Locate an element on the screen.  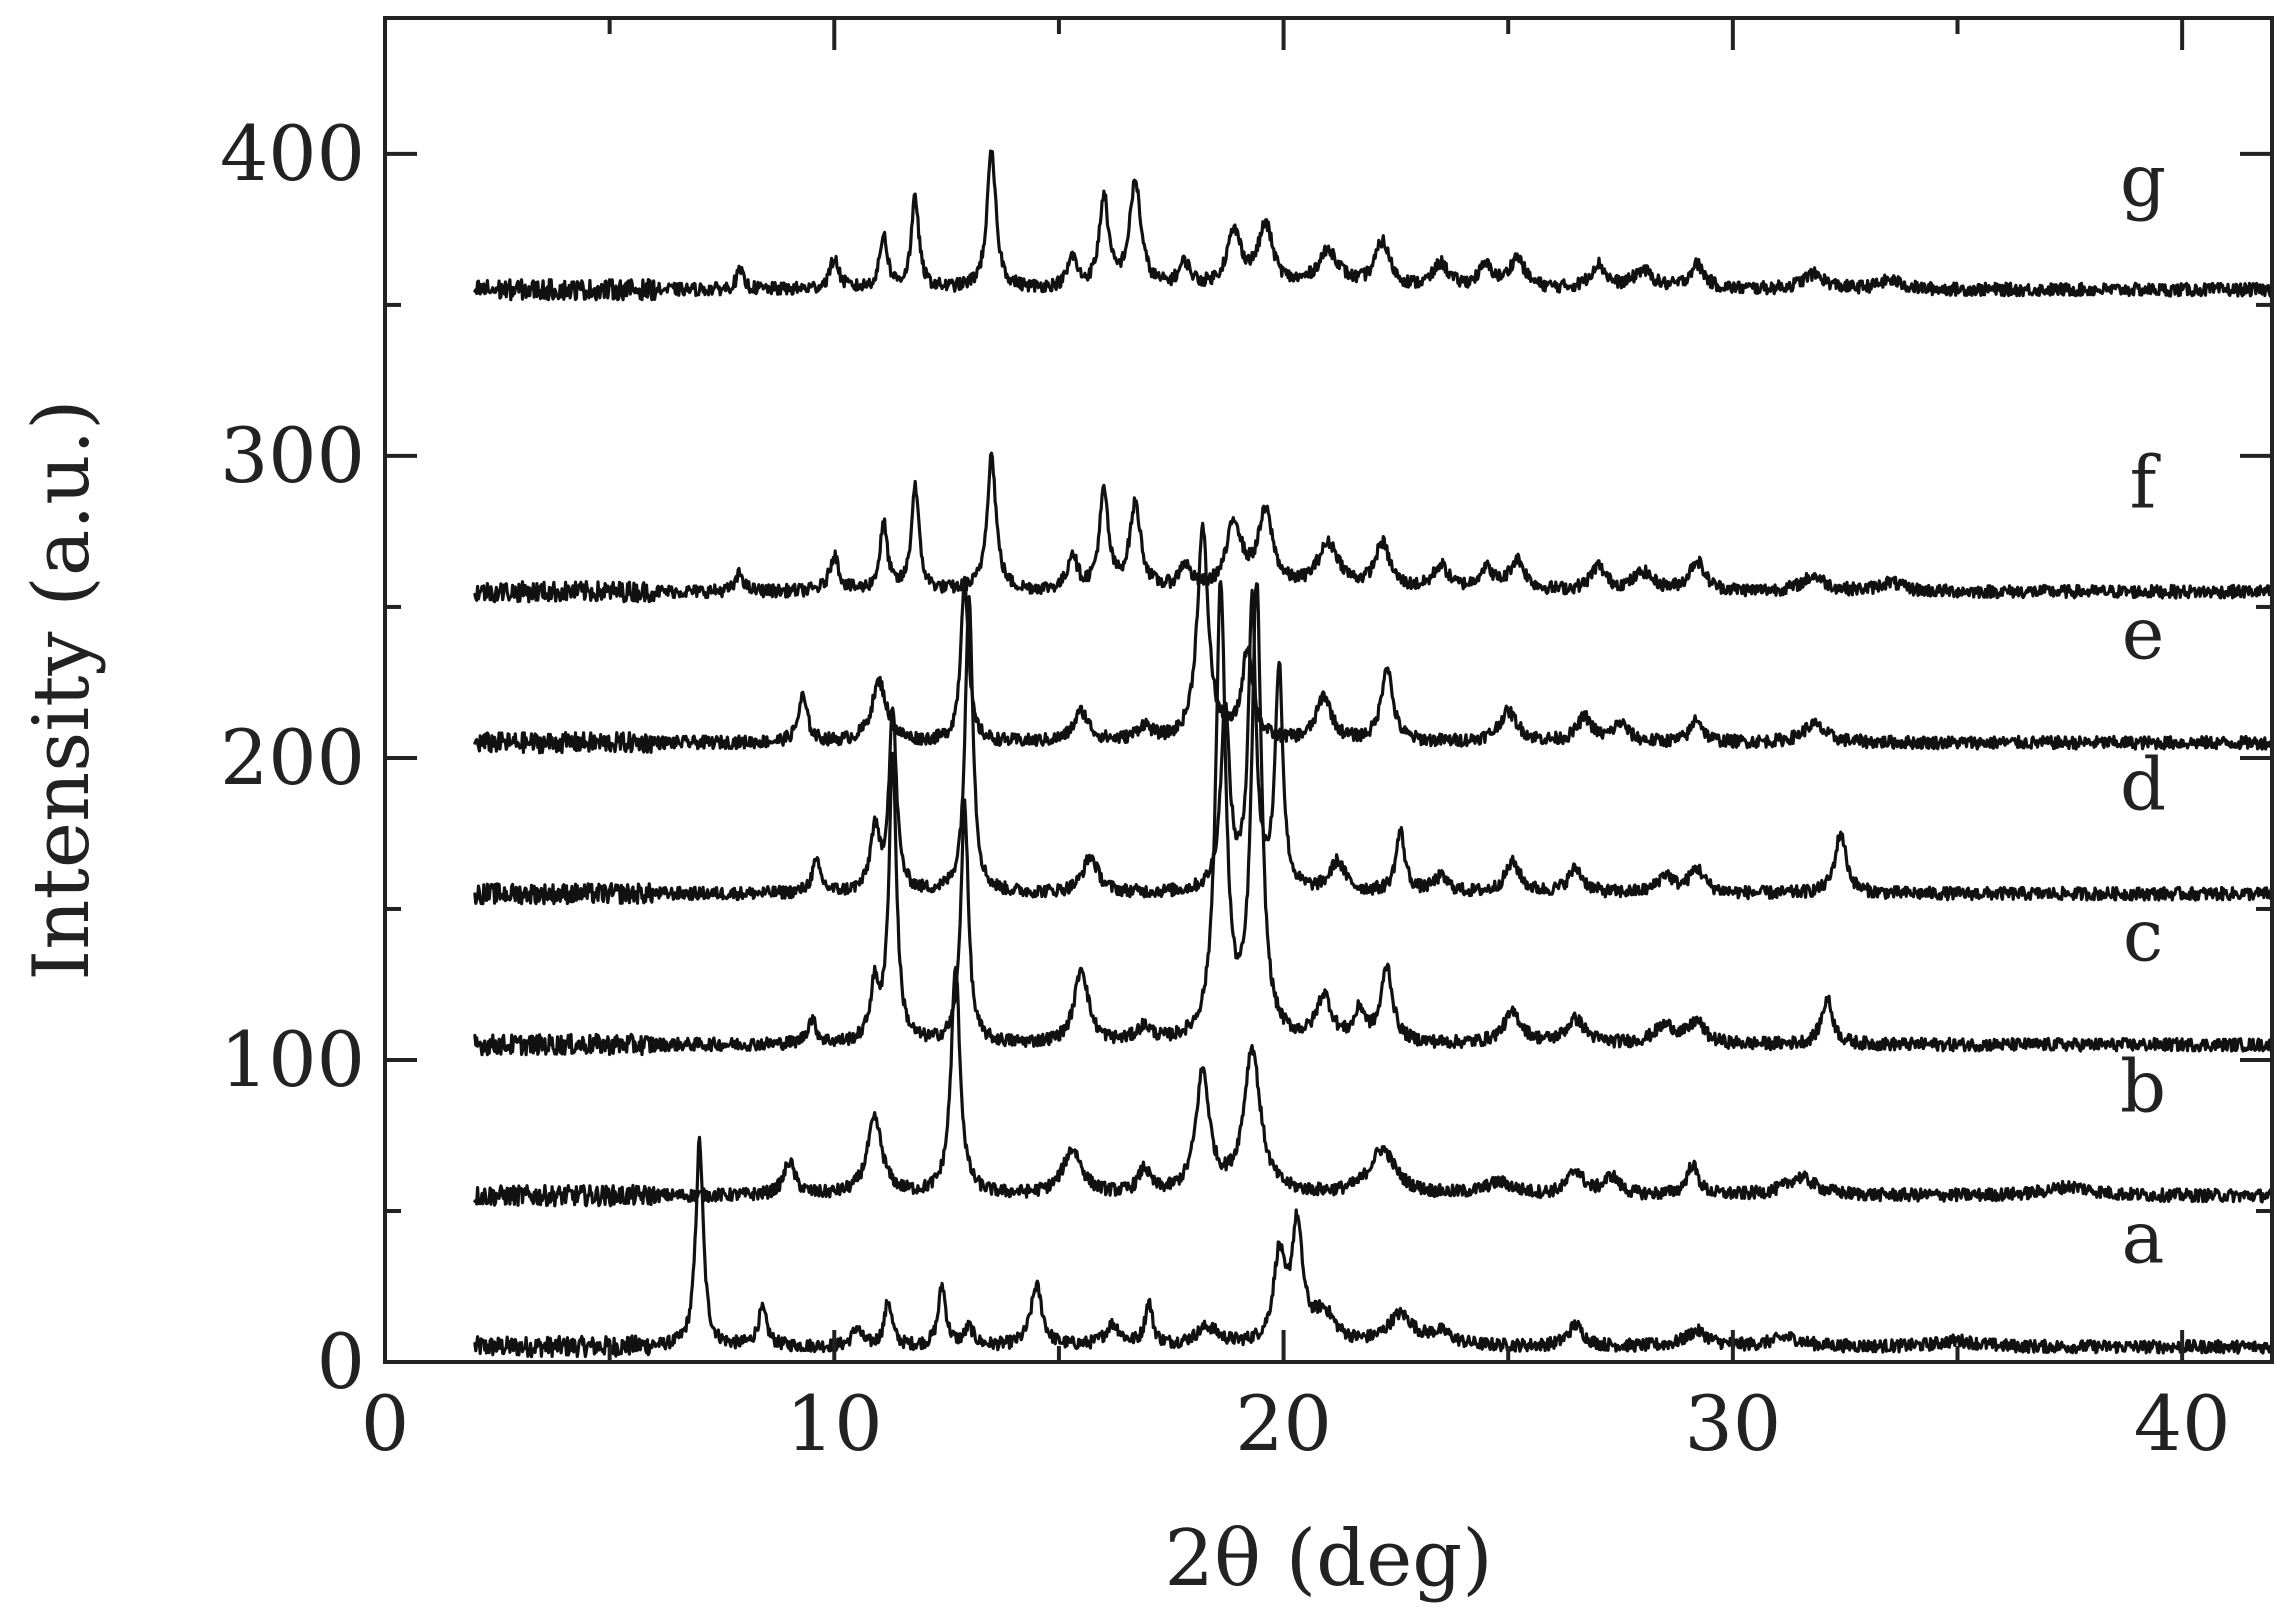
x-axis-label: 2θ (deg) is located at coordinates (1328, 1559).